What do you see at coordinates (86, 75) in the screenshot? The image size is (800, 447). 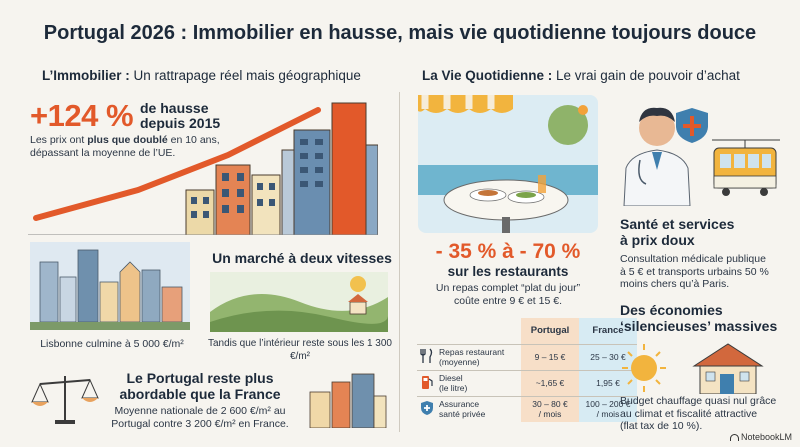 I see `left-section-title-bold: L’Immobilier :` at bounding box center [86, 75].